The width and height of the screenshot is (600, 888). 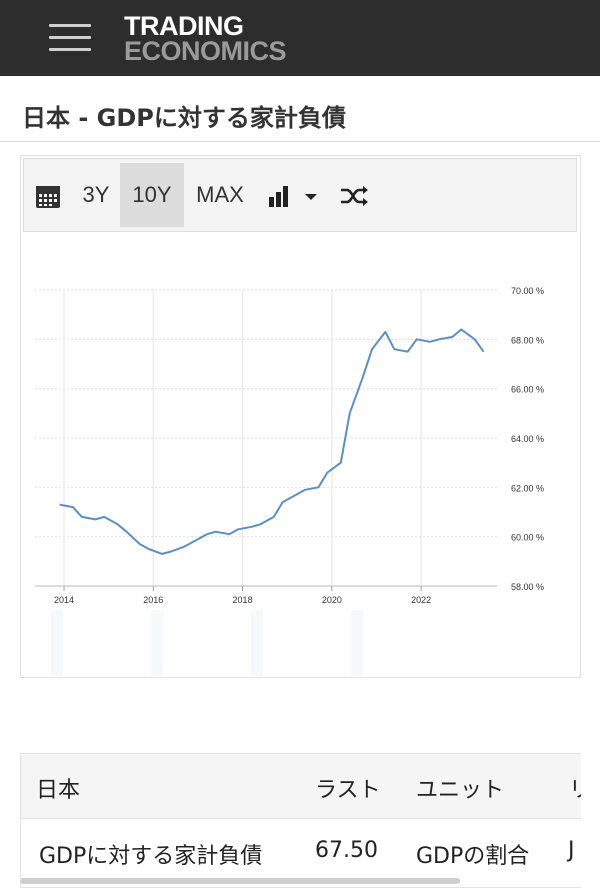 What do you see at coordinates (70, 37) in the screenshot?
I see `menu-icon` at bounding box center [70, 37].